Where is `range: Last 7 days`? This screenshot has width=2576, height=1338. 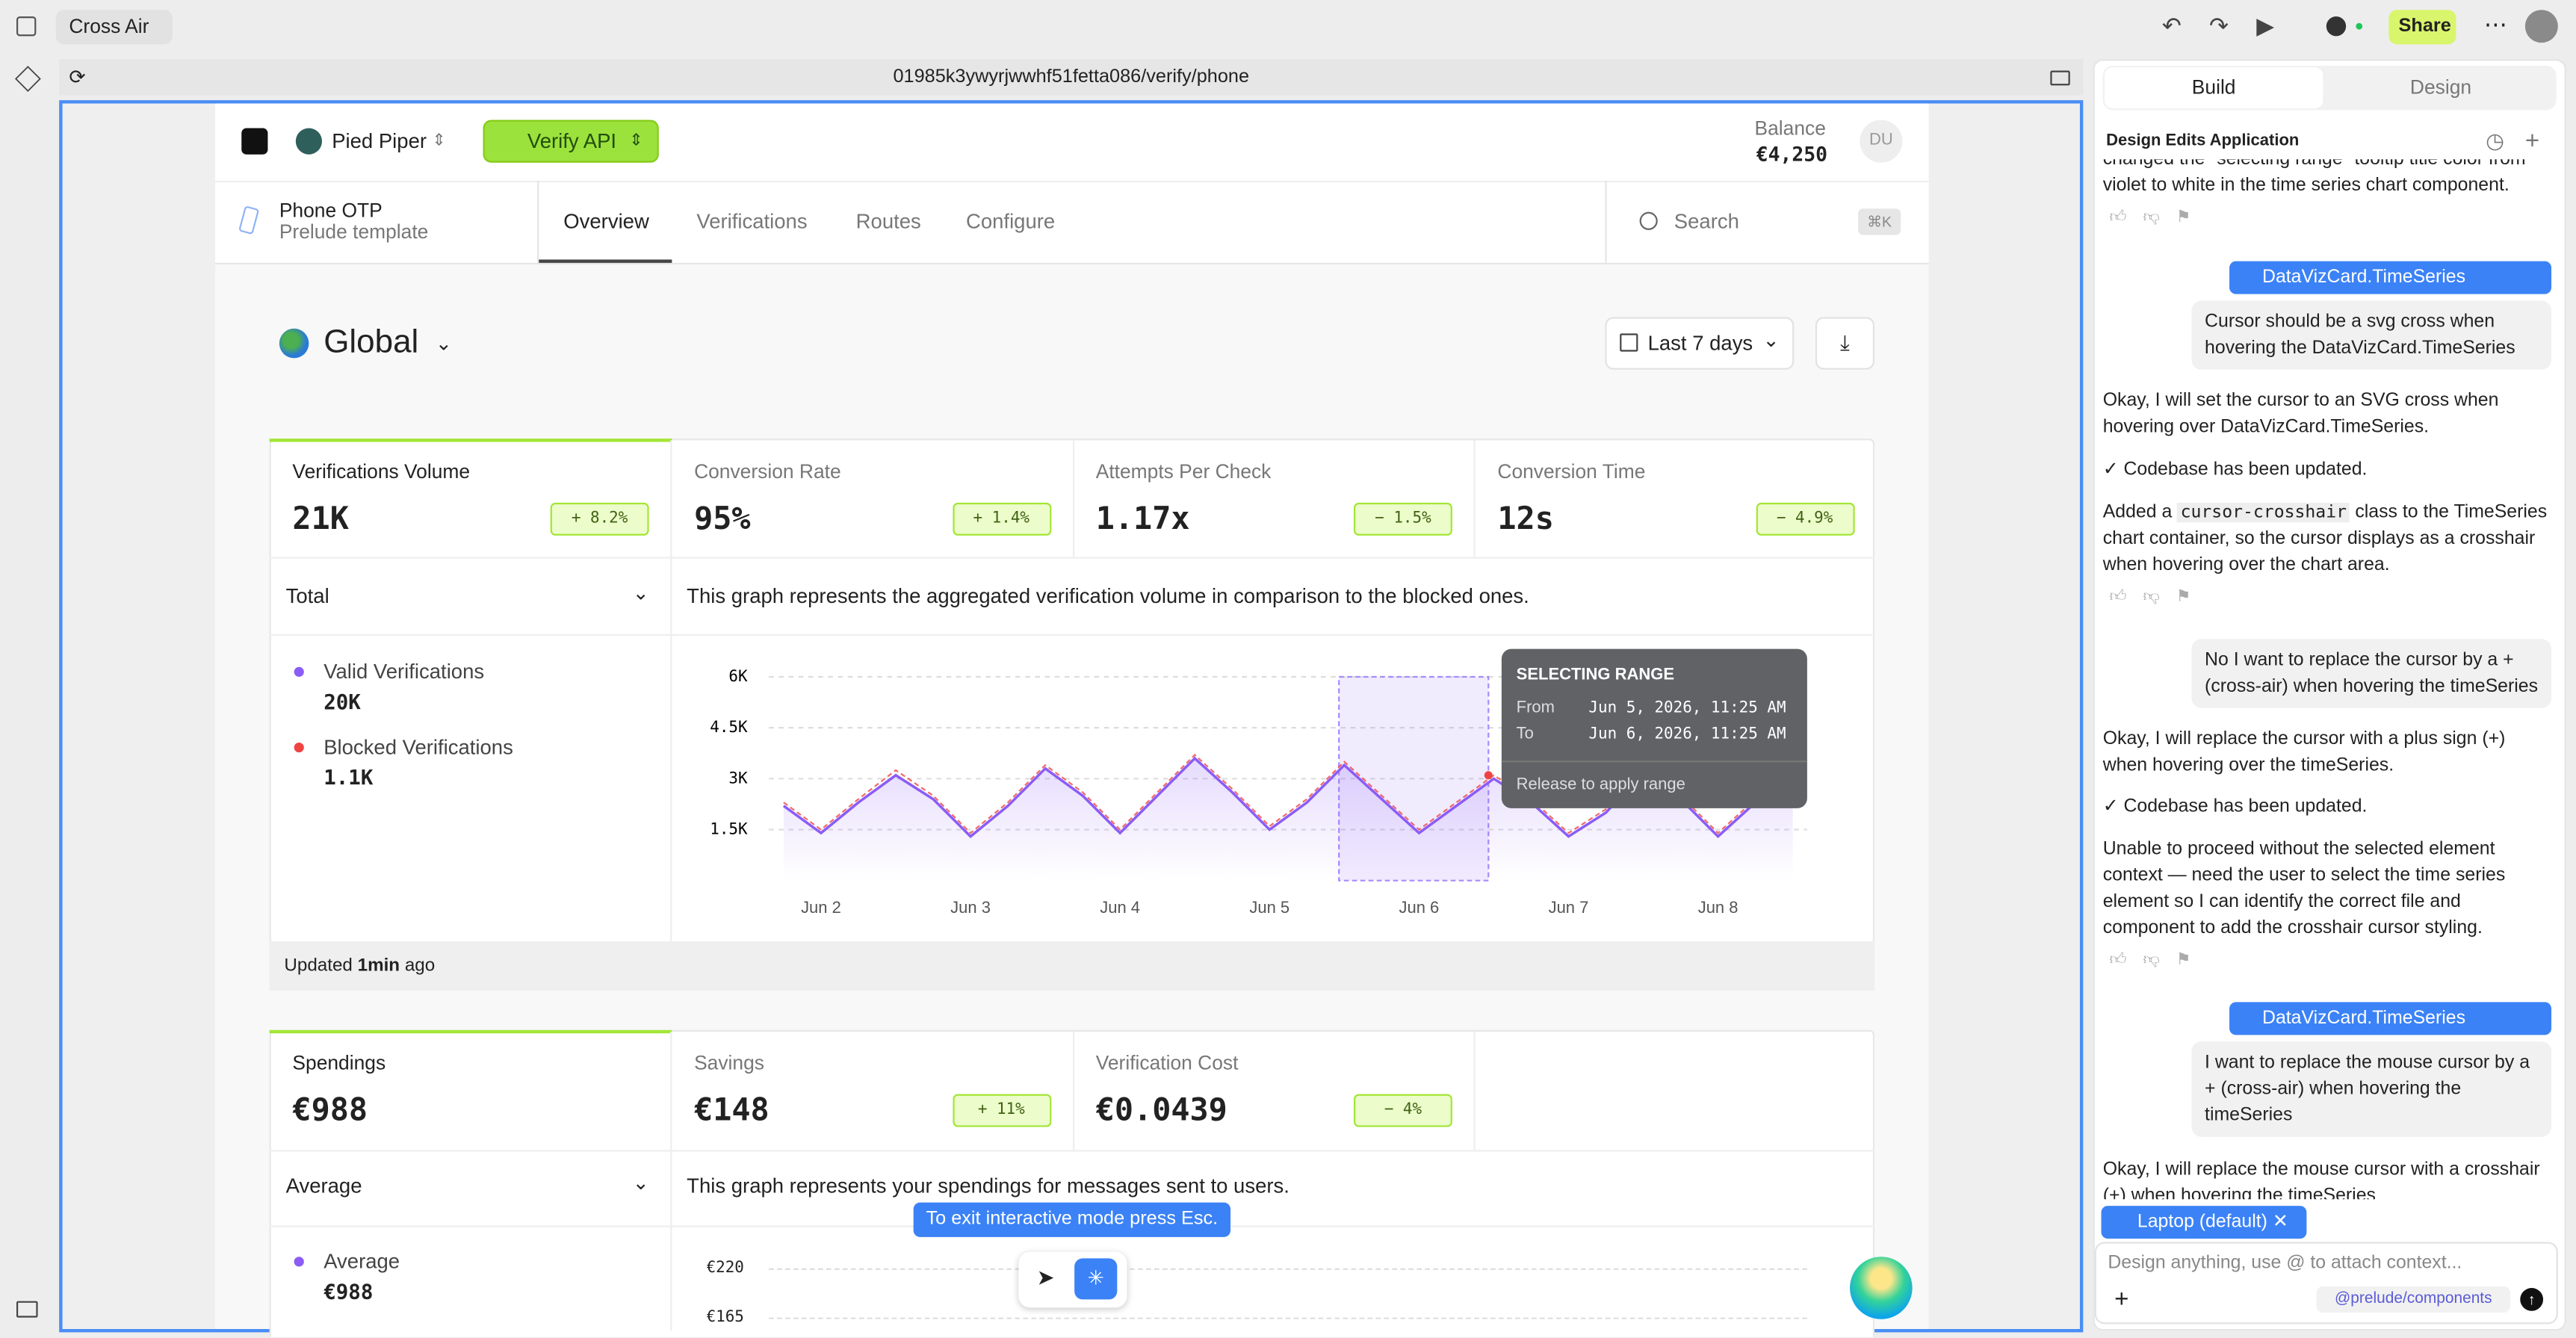
range: Last 7 days is located at coordinates (1700, 343).